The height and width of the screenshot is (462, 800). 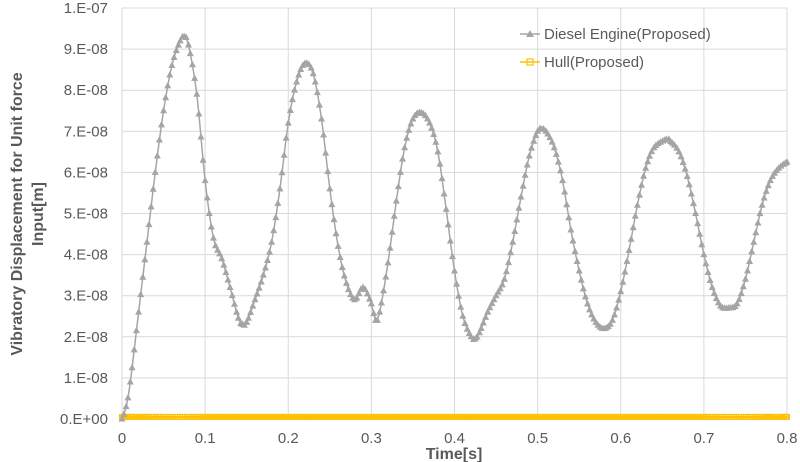 I want to click on x-tick-label: 0.8, so click(x=787, y=438).